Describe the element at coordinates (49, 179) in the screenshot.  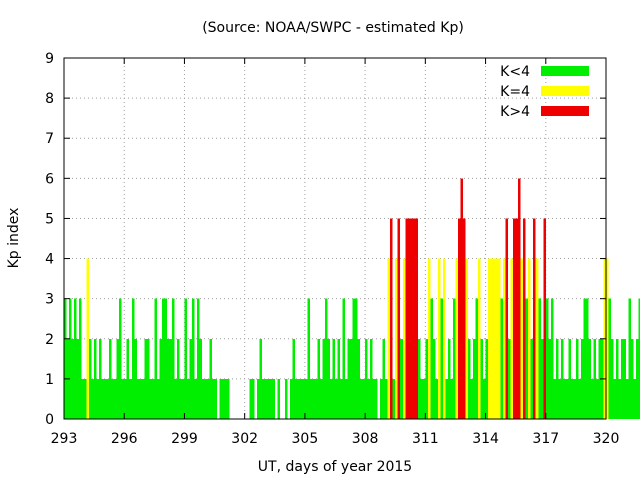
I see `y-tick-label: 6` at that location.